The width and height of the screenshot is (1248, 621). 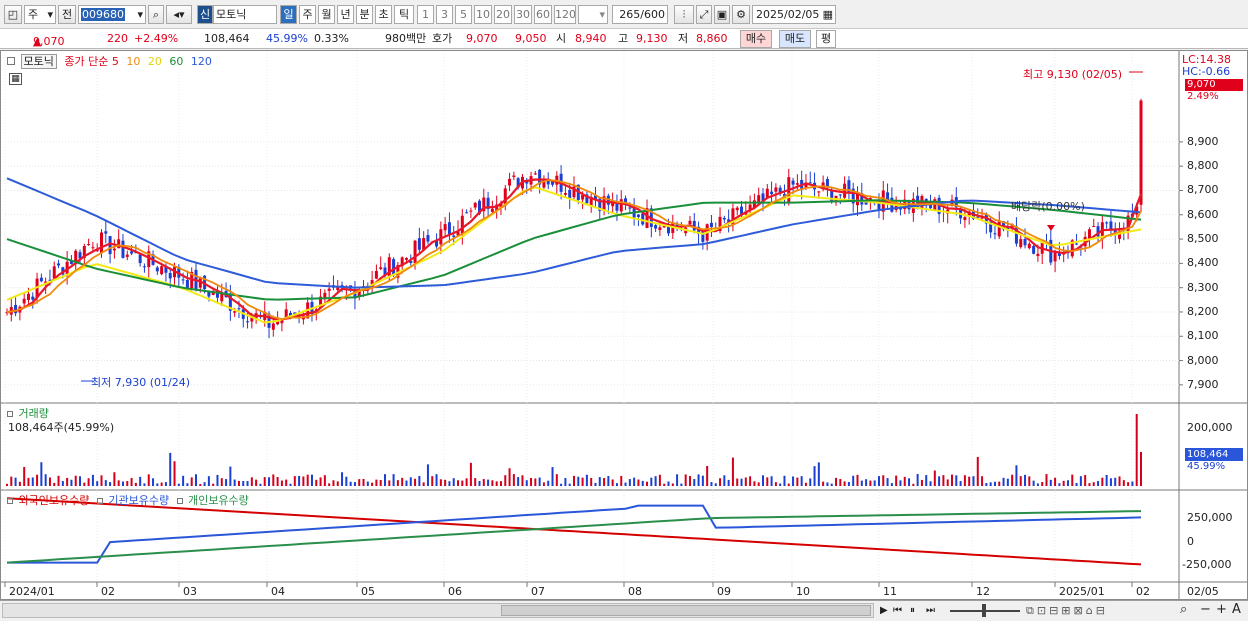 I want to click on candle-type-icon: ⫶, so click(x=684, y=14).